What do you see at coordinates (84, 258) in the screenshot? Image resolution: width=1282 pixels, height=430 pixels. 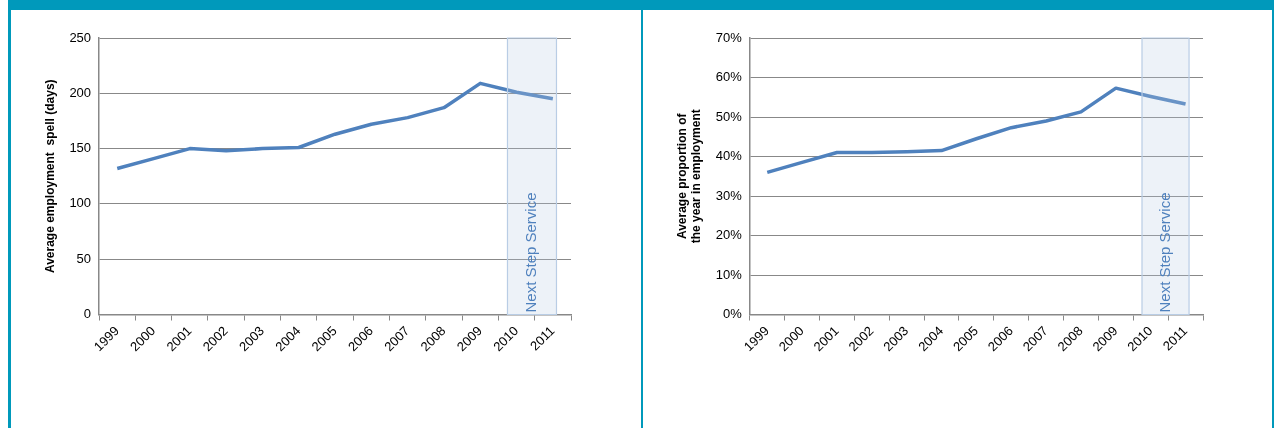 I see `y-tick-label: 50` at bounding box center [84, 258].